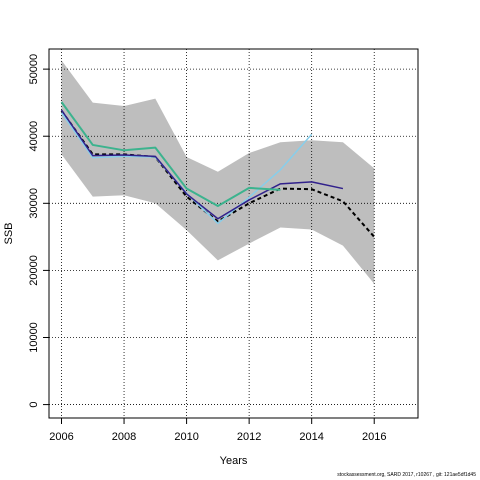  What do you see at coordinates (374, 437) in the screenshot?
I see `x-tick-label: 2016` at bounding box center [374, 437].